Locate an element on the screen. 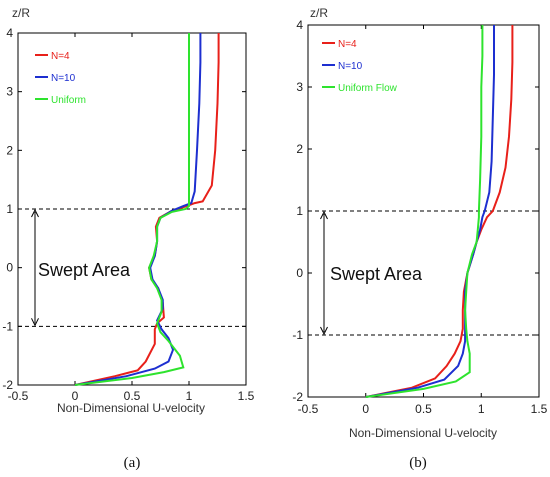  legend-label: Uniform Flow is located at coordinates (368, 88).